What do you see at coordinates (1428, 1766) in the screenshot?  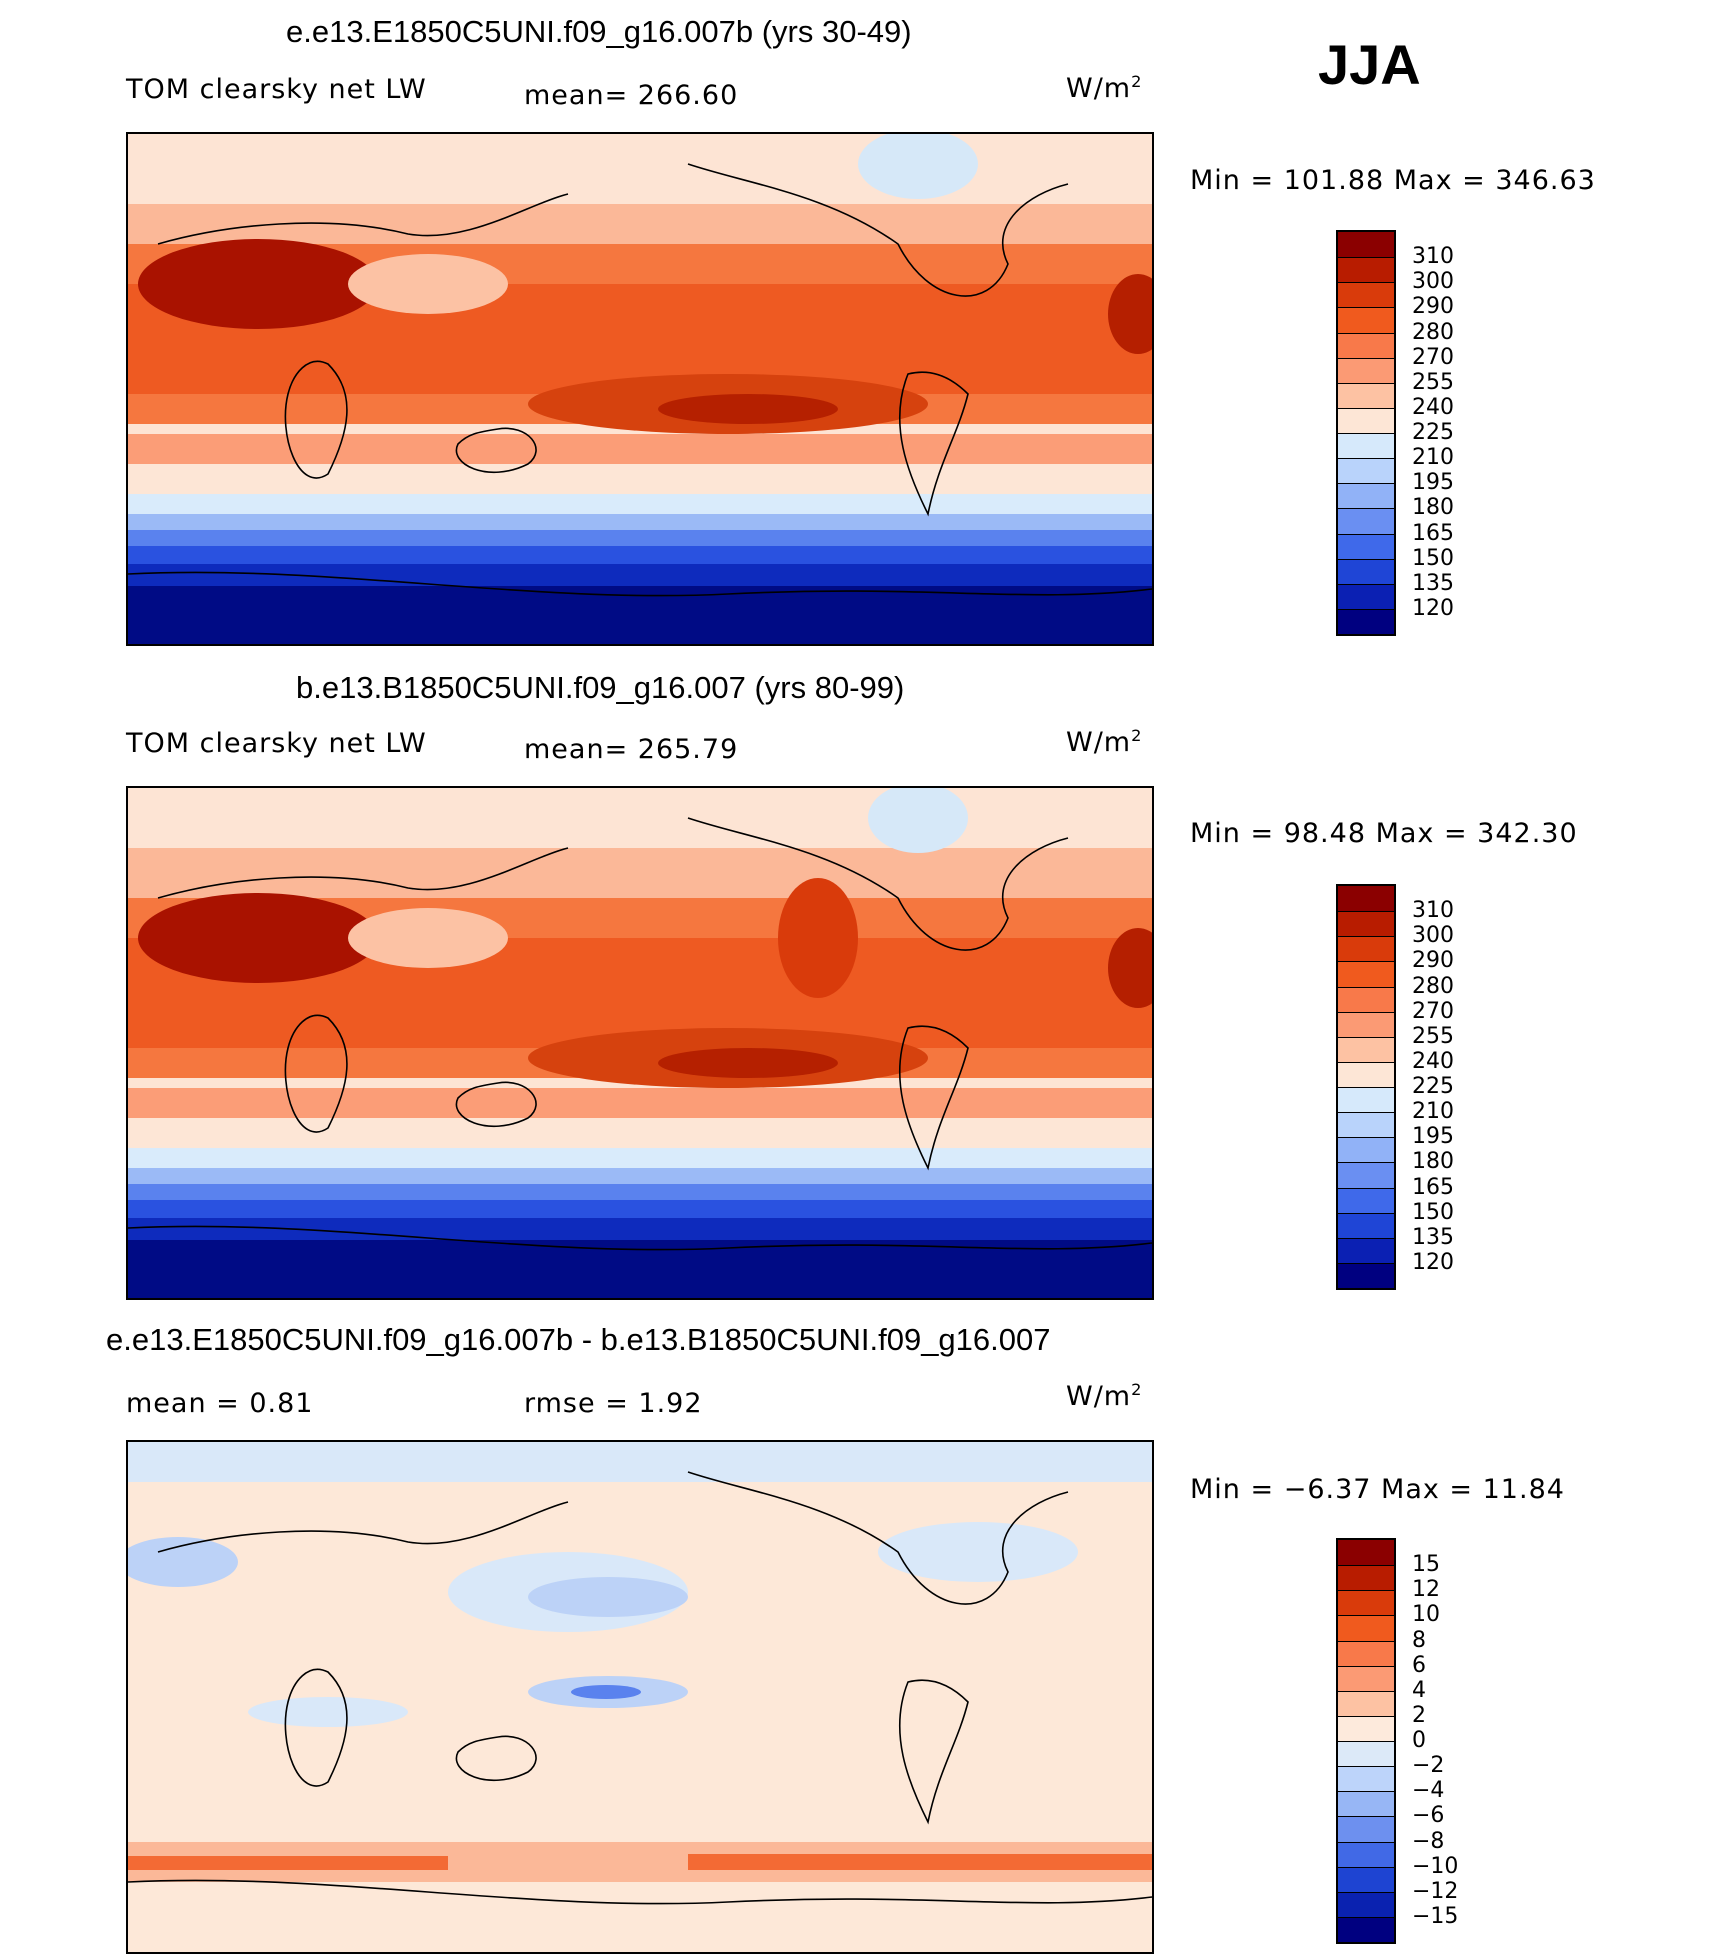 I see `colorbar-label: −2` at bounding box center [1428, 1766].